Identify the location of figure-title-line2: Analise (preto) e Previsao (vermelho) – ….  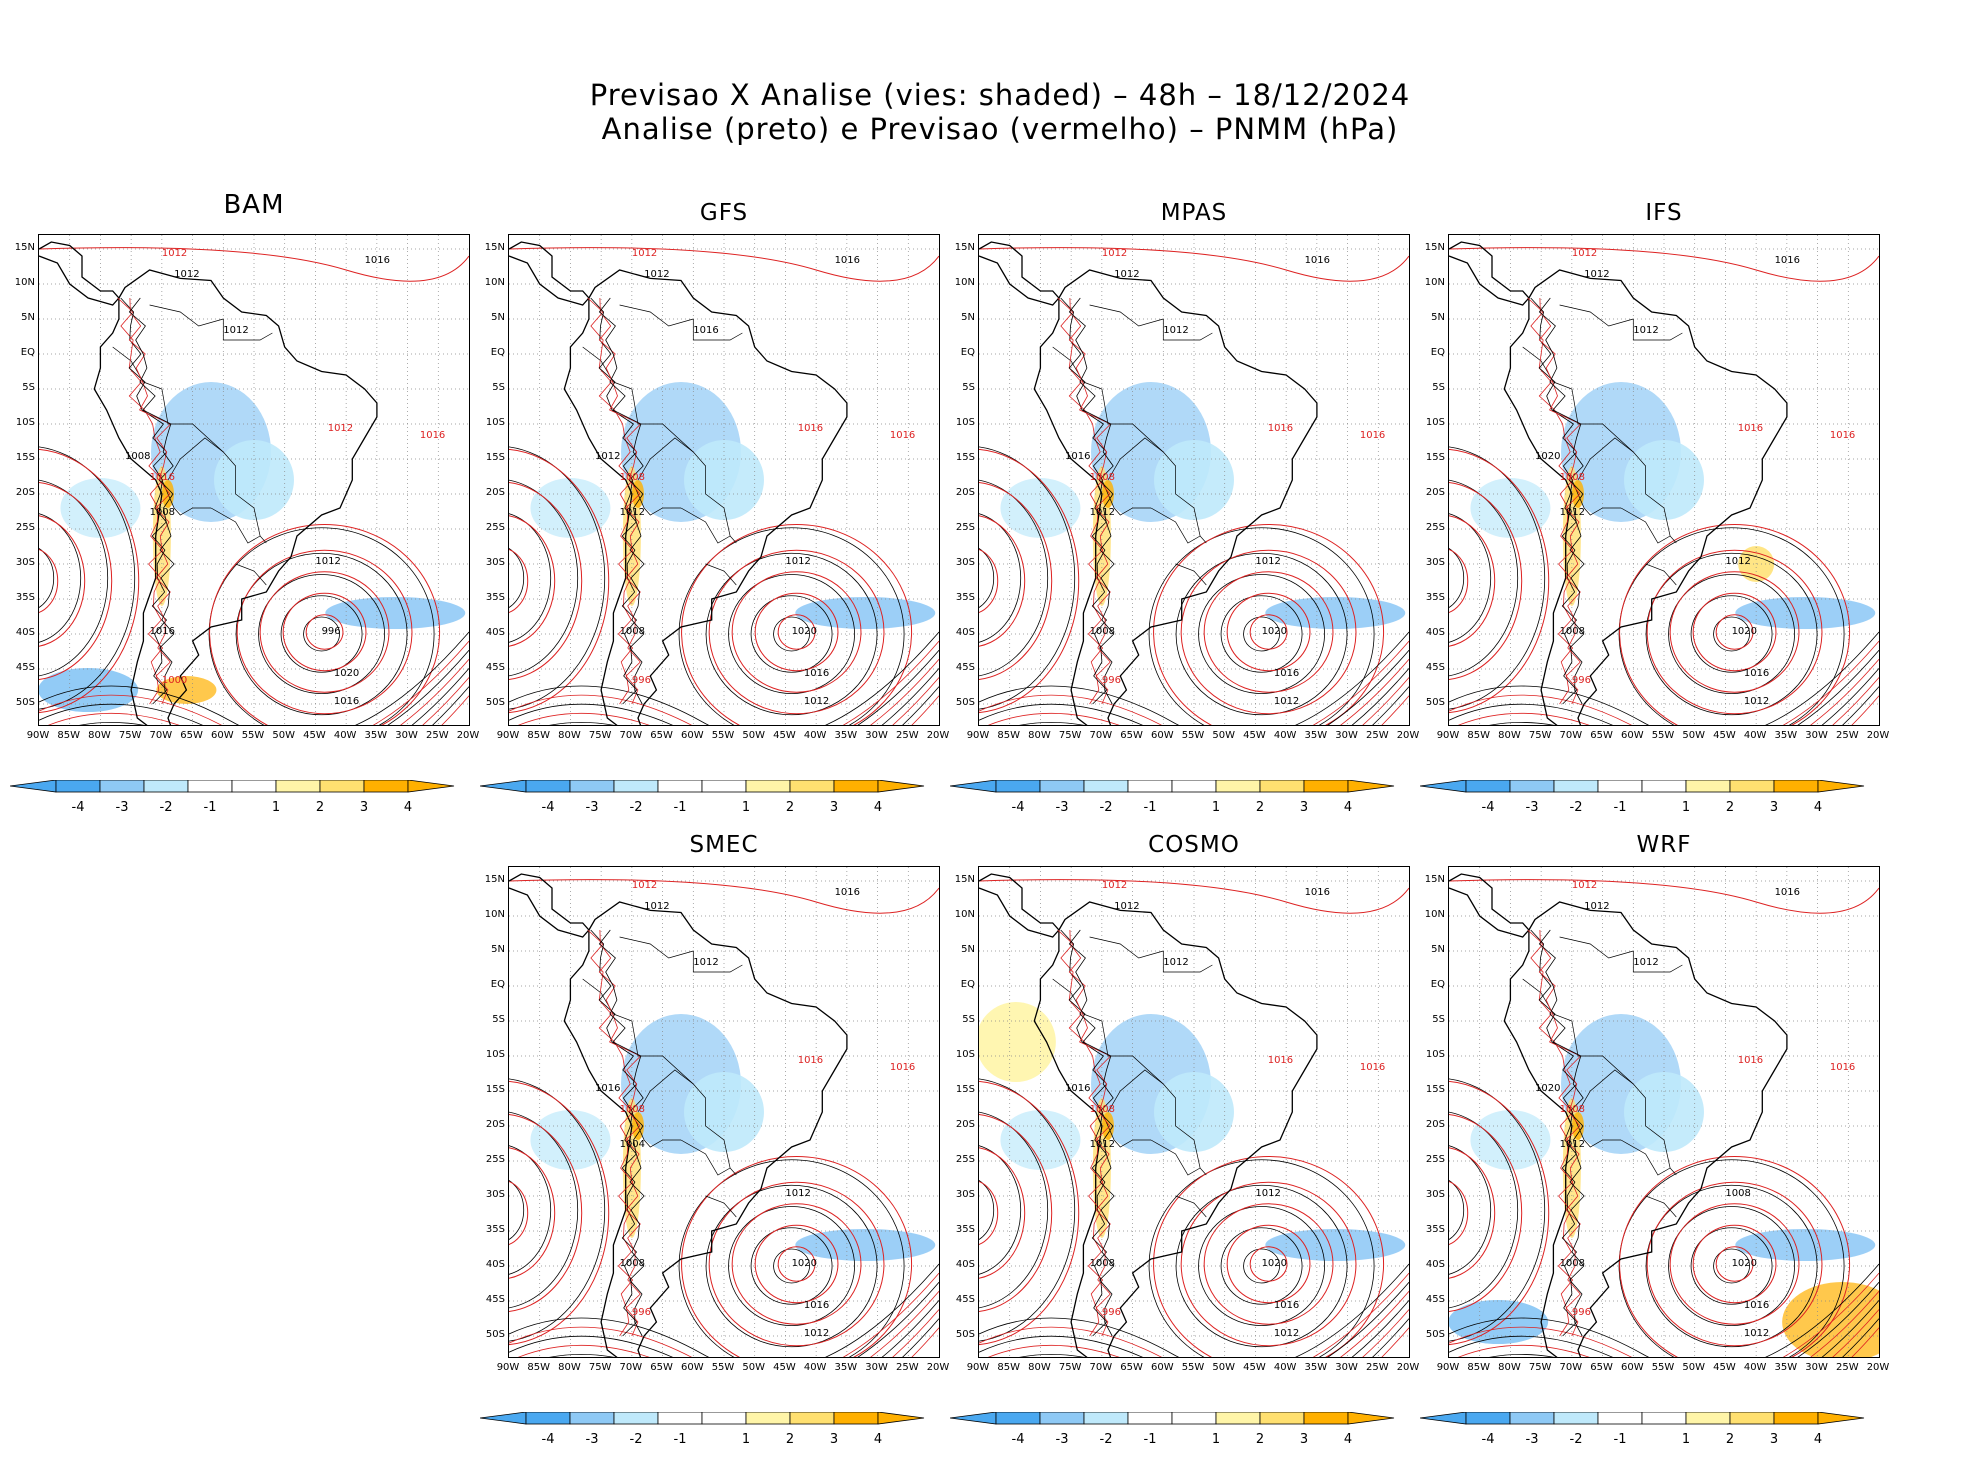
(1000, 129).